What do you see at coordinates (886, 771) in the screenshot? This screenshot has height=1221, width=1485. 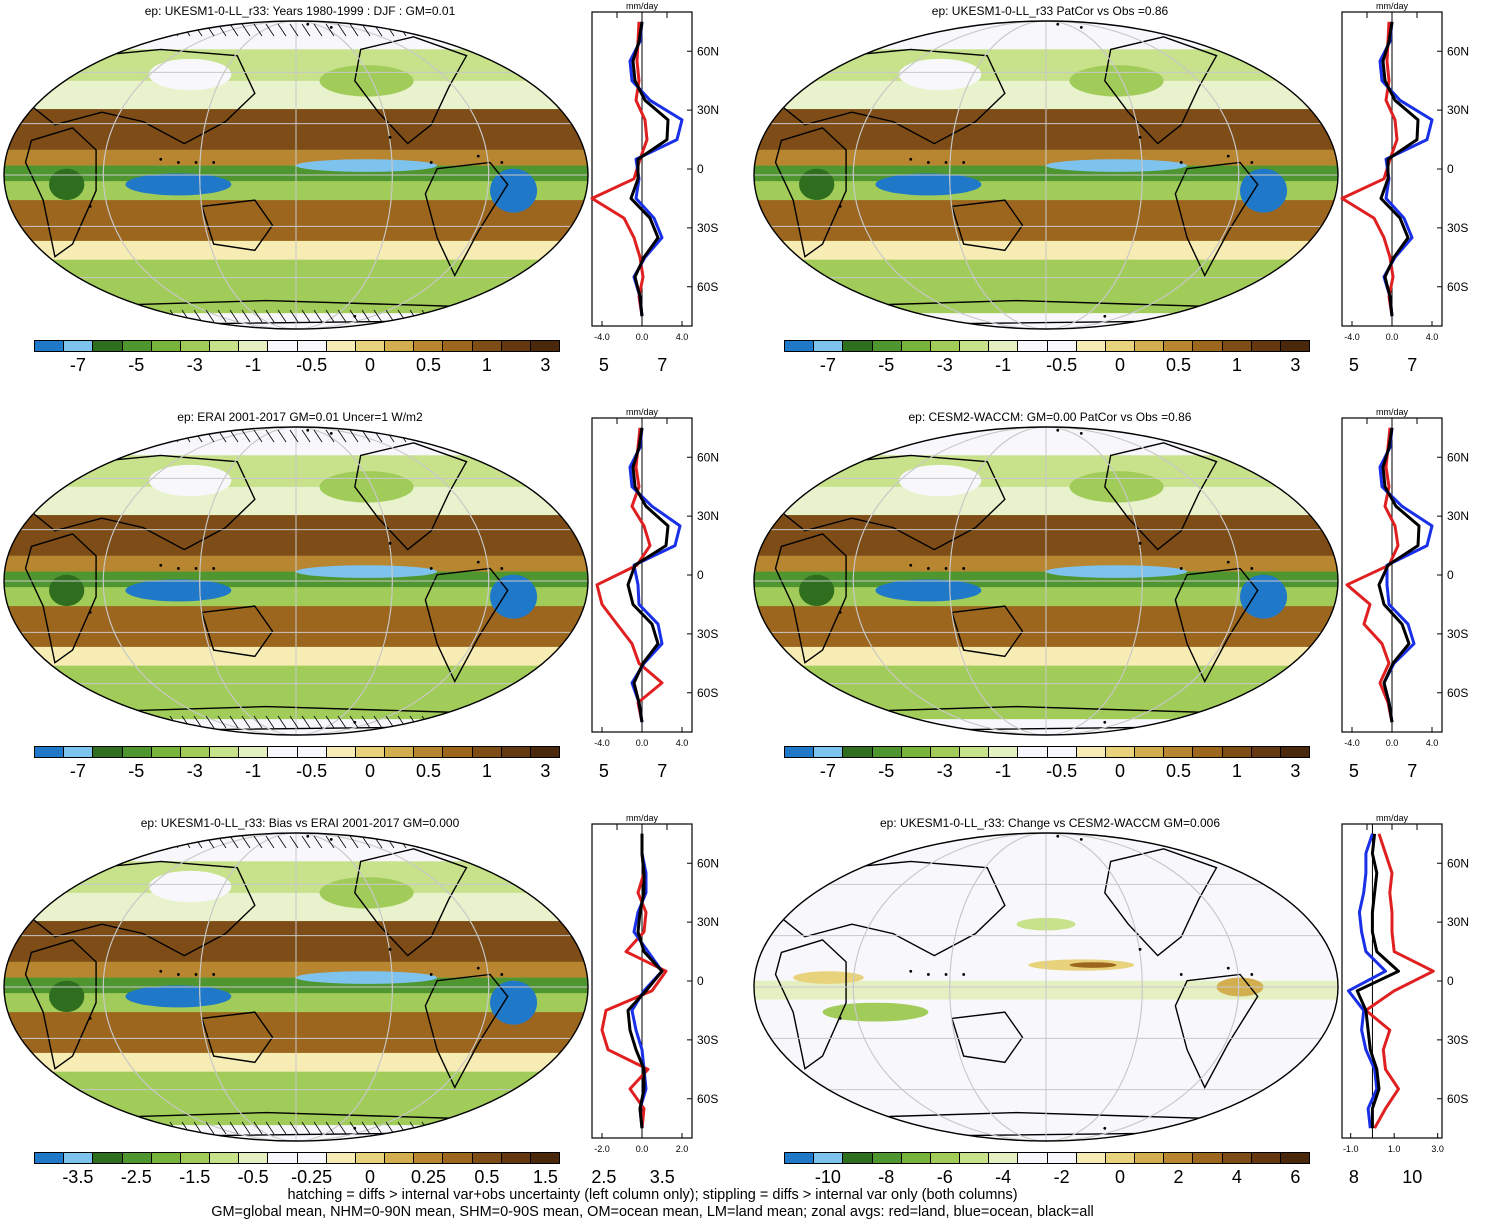 I see `colorbar-tick-label: -5` at bounding box center [886, 771].